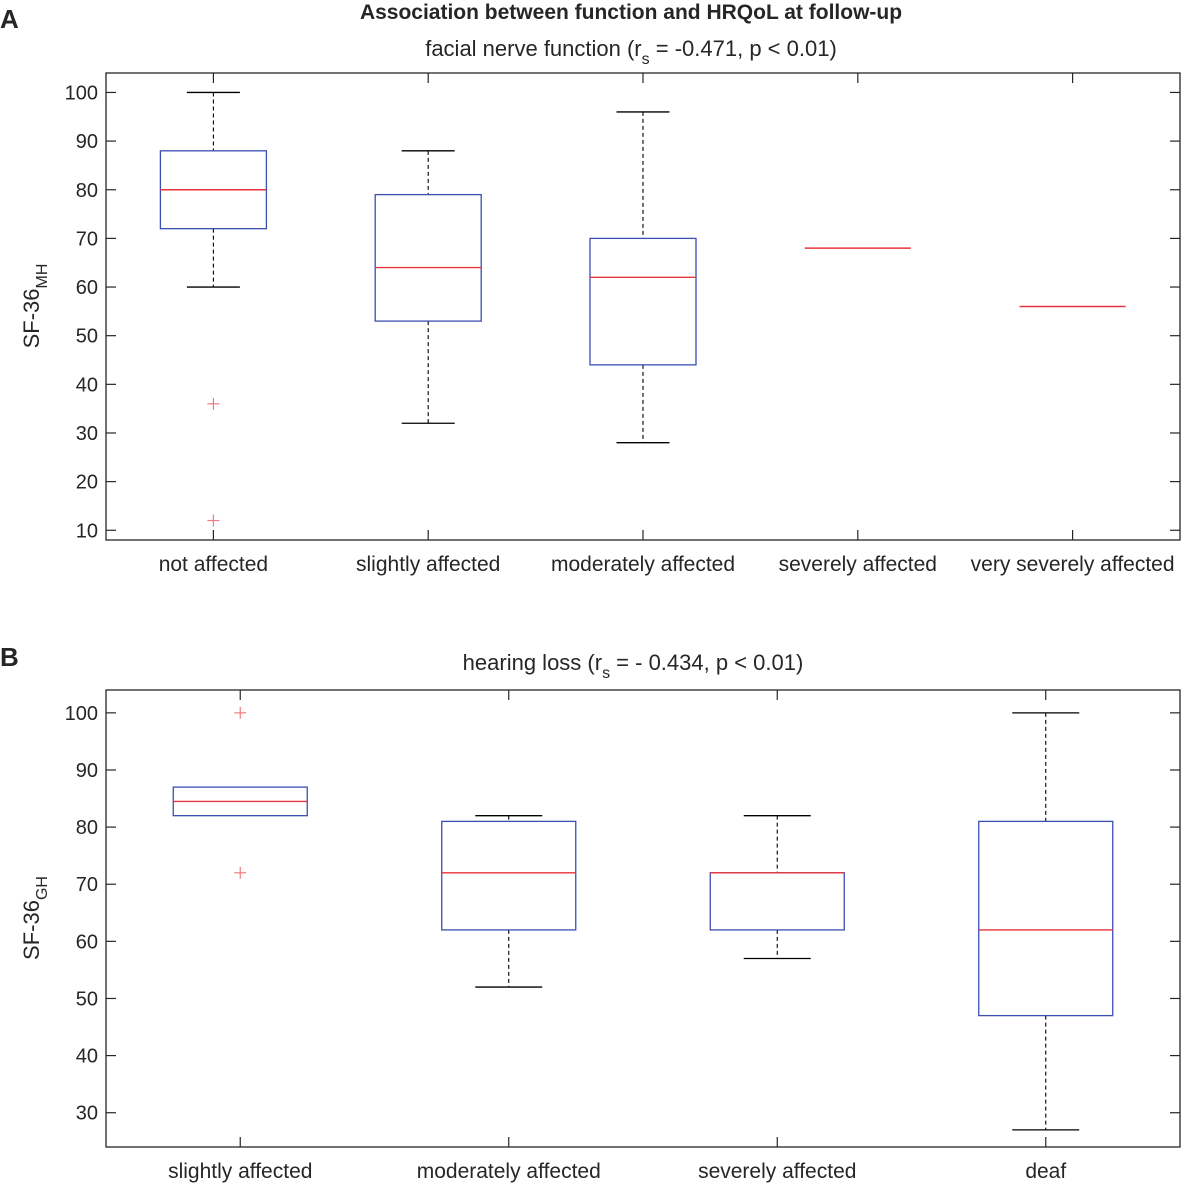 The height and width of the screenshot is (1183, 1181). Describe the element at coordinates (87, 239) in the screenshot. I see `a-ytick-label-6: 70` at that location.